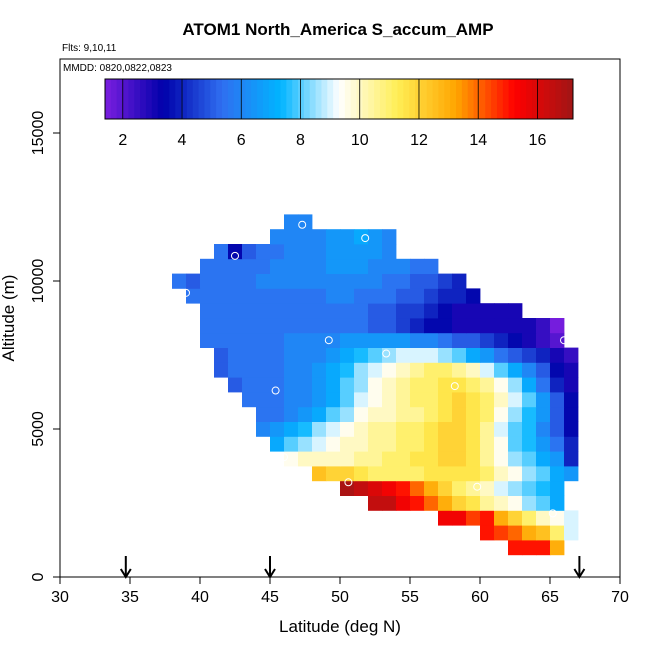 The image size is (650, 650). I want to click on colorbar-frame, so click(339, 99).